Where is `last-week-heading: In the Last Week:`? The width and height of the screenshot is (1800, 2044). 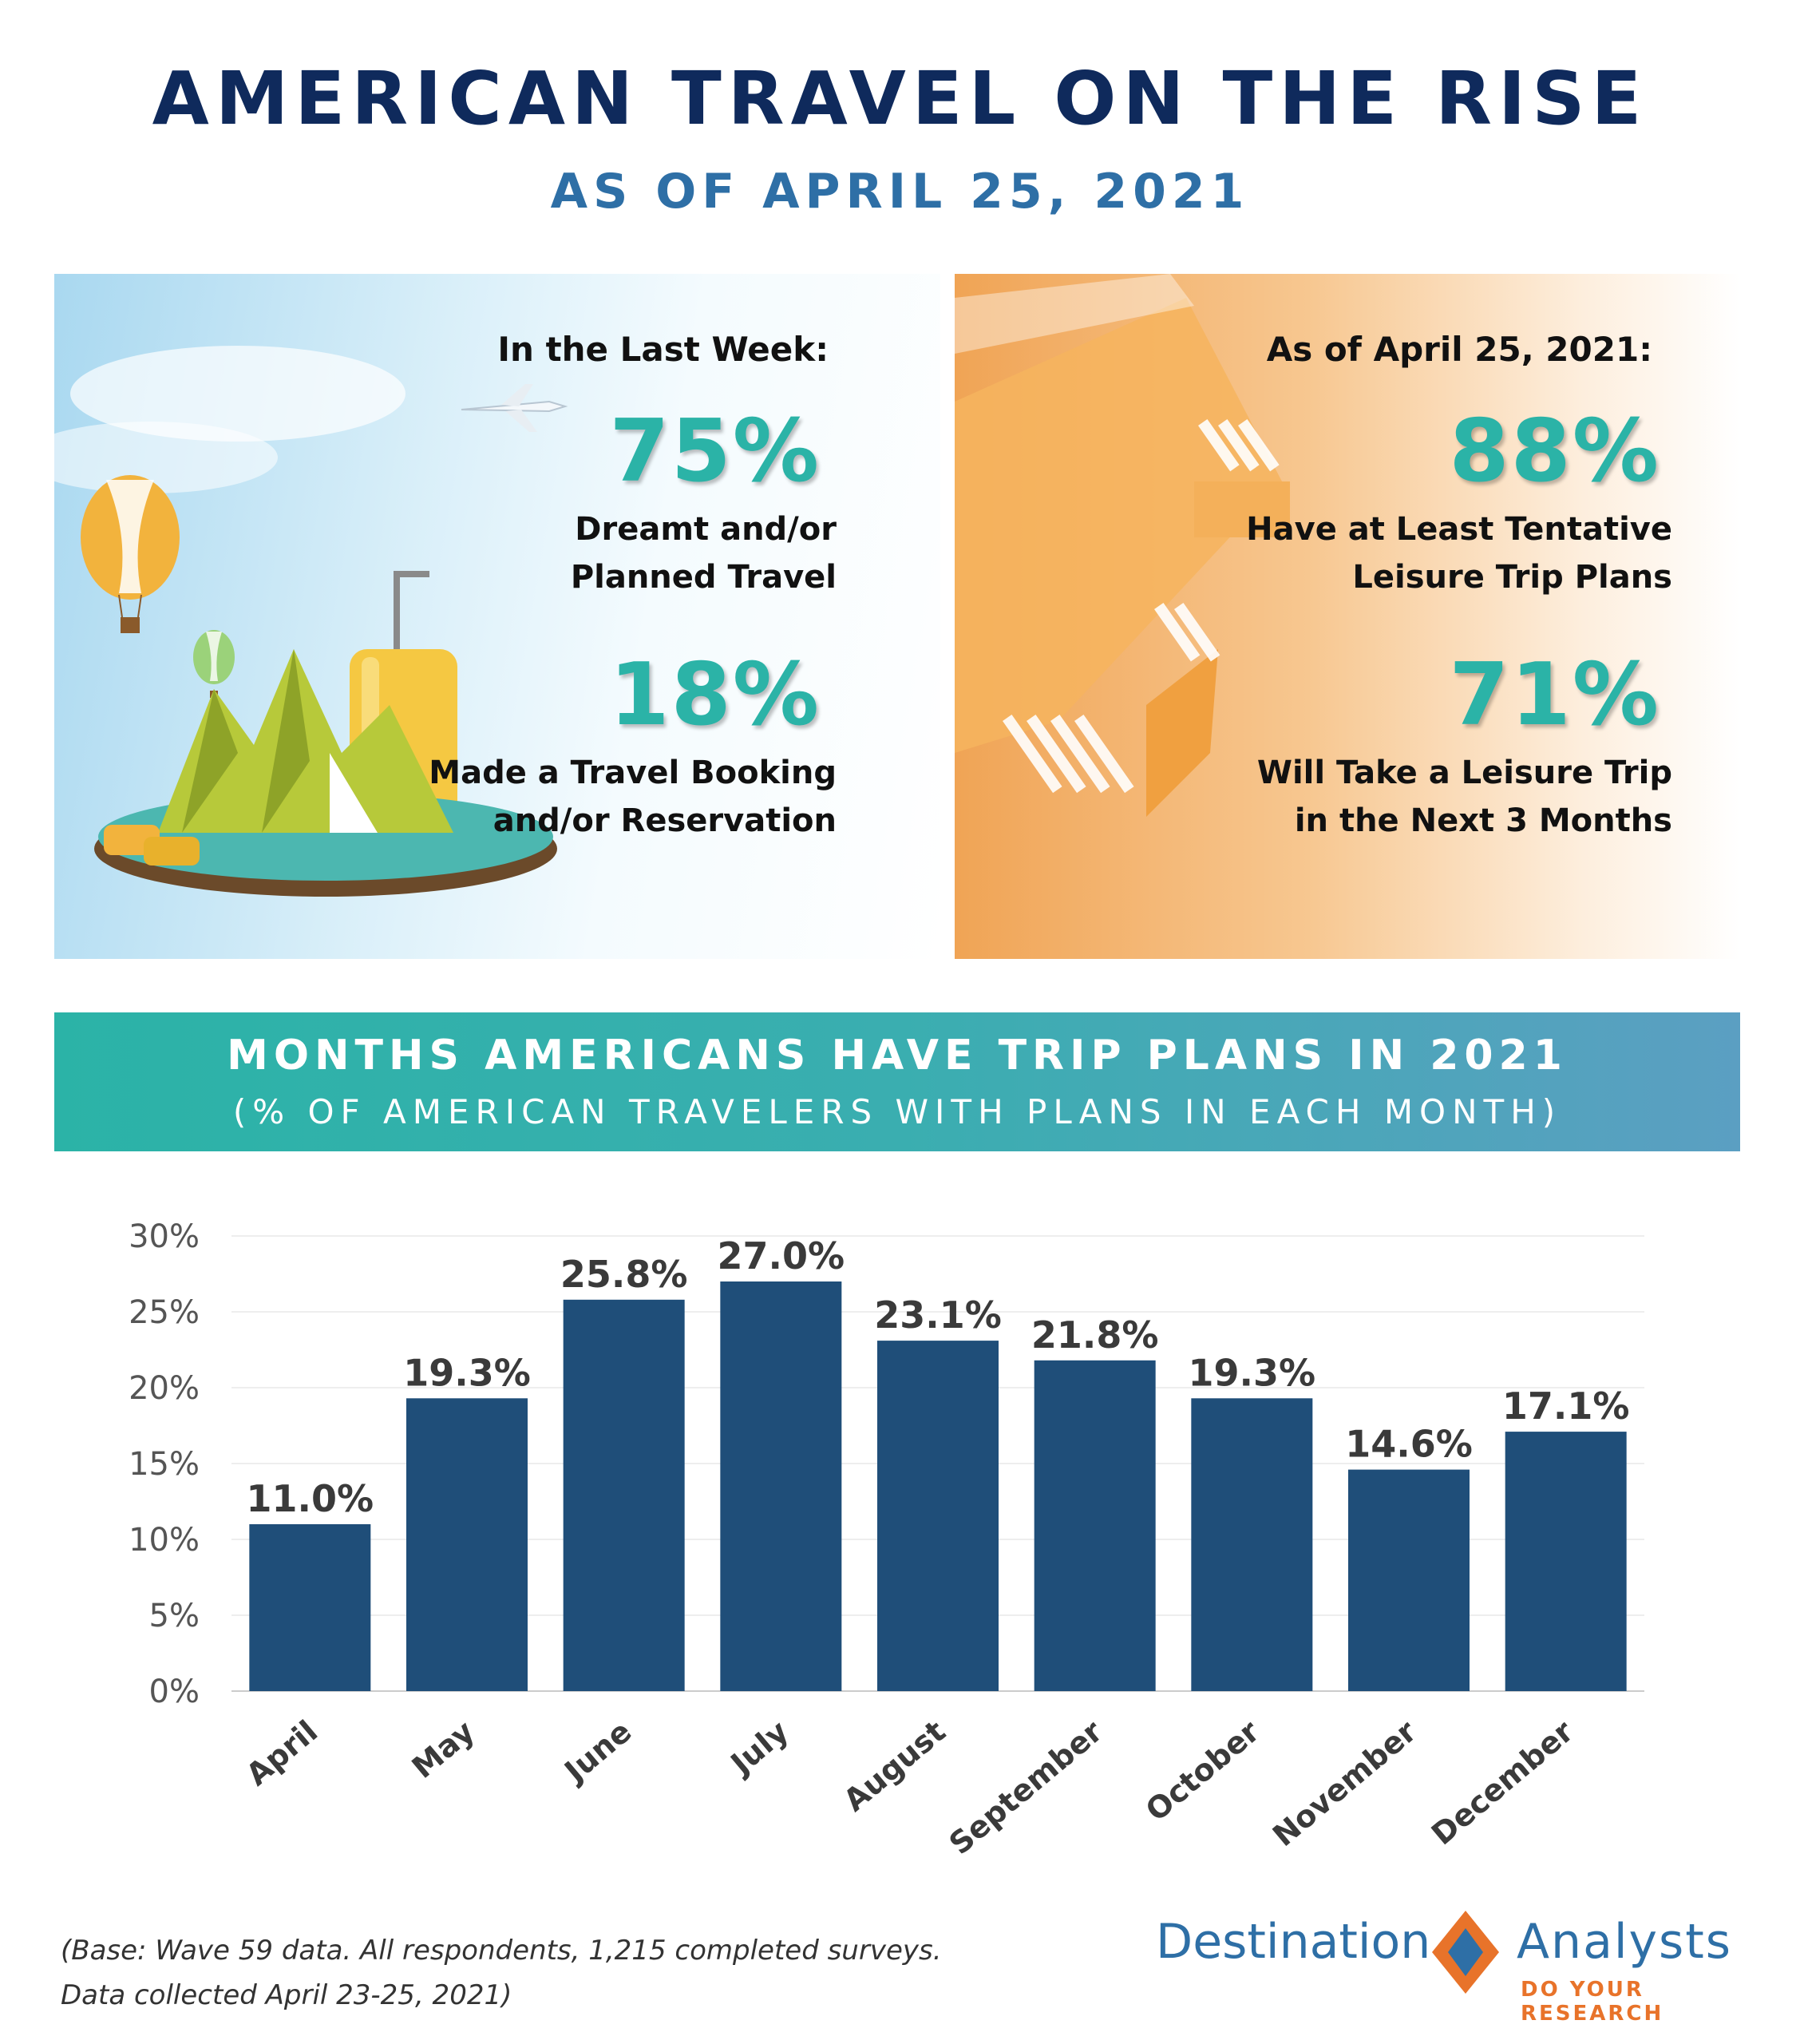
last-week-heading: In the Last Week: is located at coordinates (663, 349).